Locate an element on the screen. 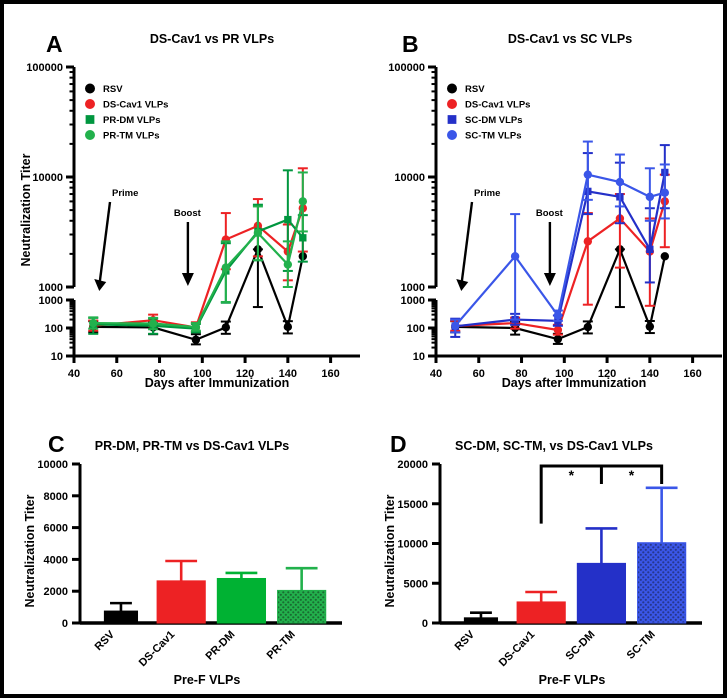 The image size is (727, 698). panel-b-xlabel: Days after Immunization is located at coordinates (574, 383).